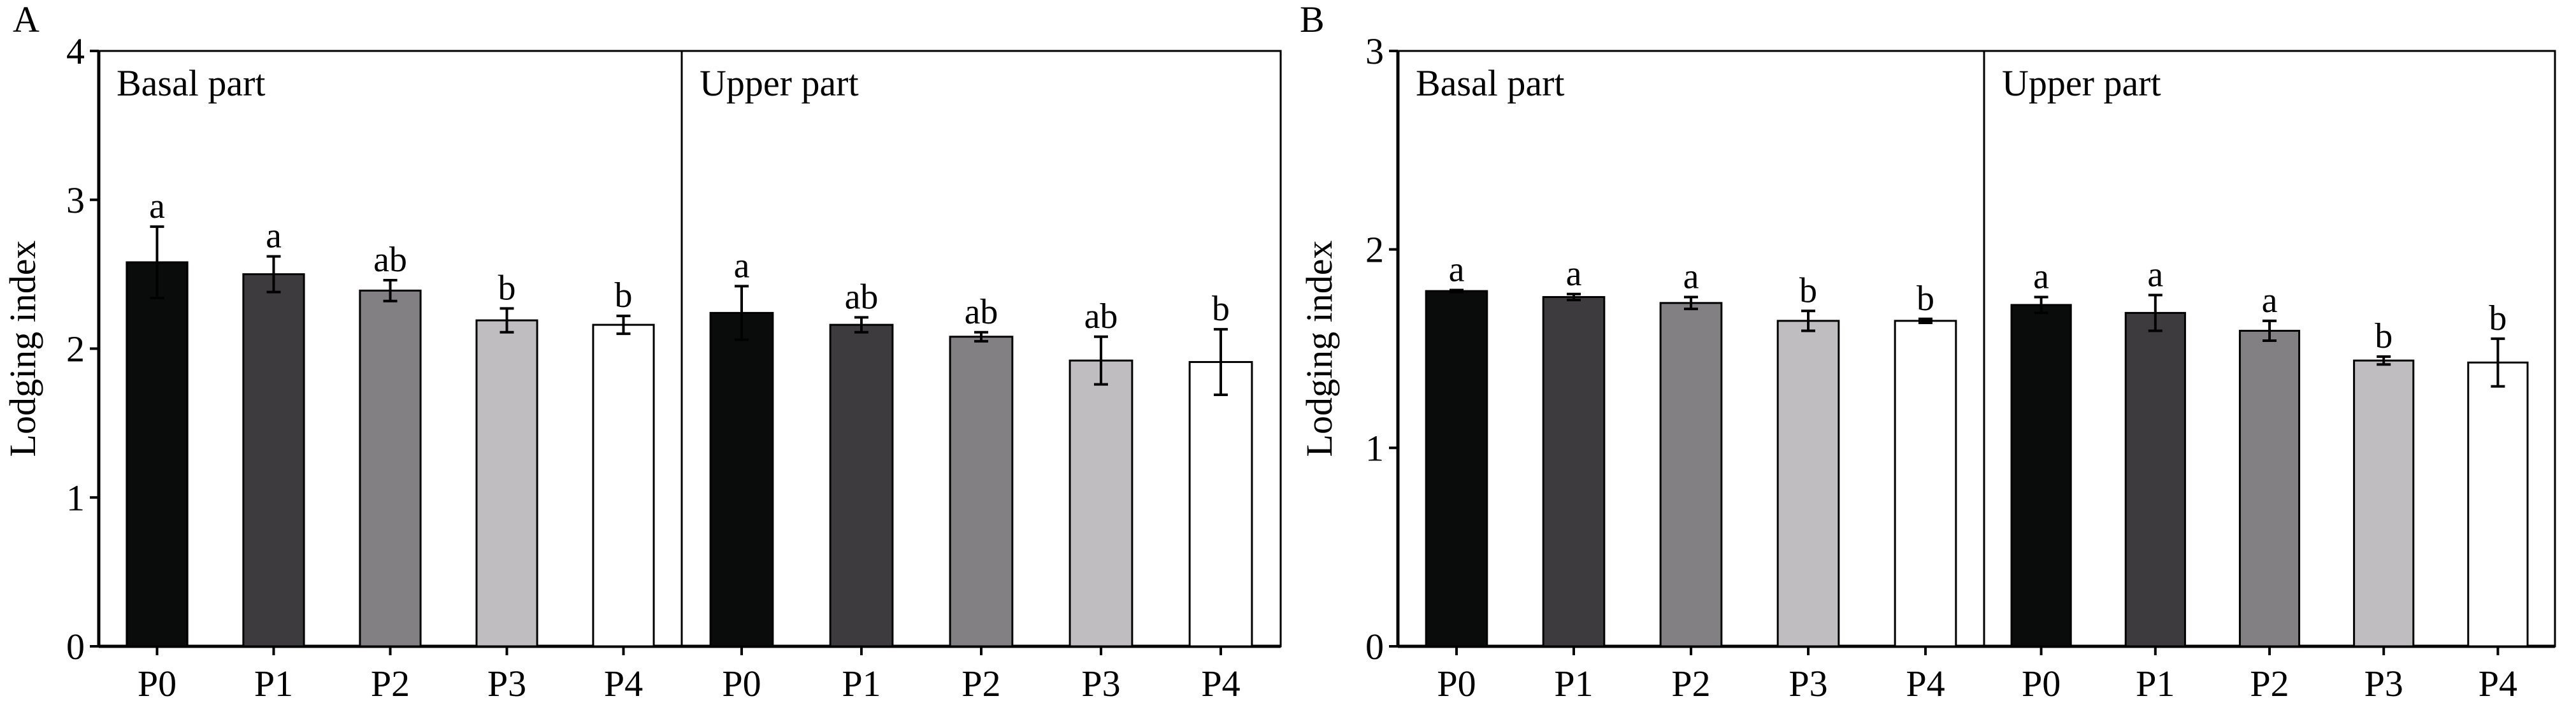 The image size is (2576, 710). Describe the element at coordinates (26, 20) in the screenshot. I see `panel-label: A` at that location.